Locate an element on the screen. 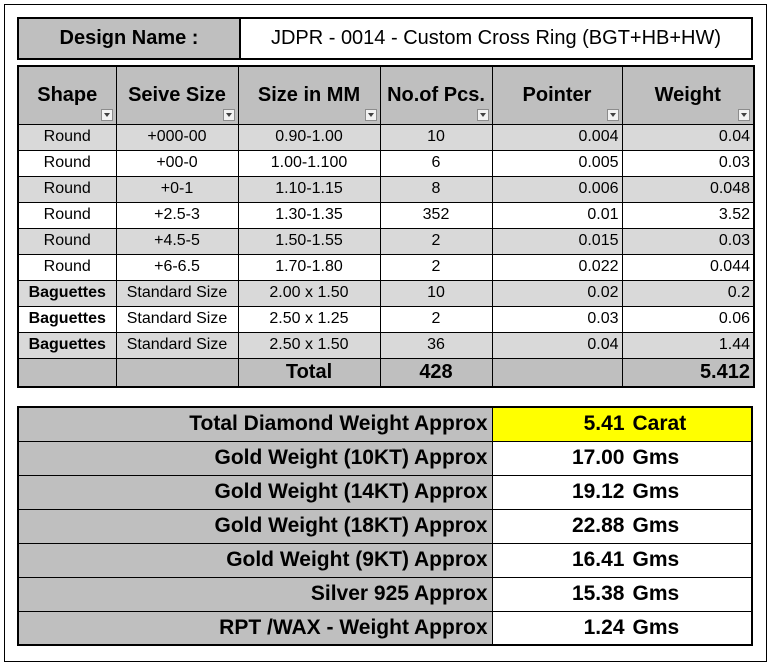  cell-pointer: 0.005 is located at coordinates (557, 163).